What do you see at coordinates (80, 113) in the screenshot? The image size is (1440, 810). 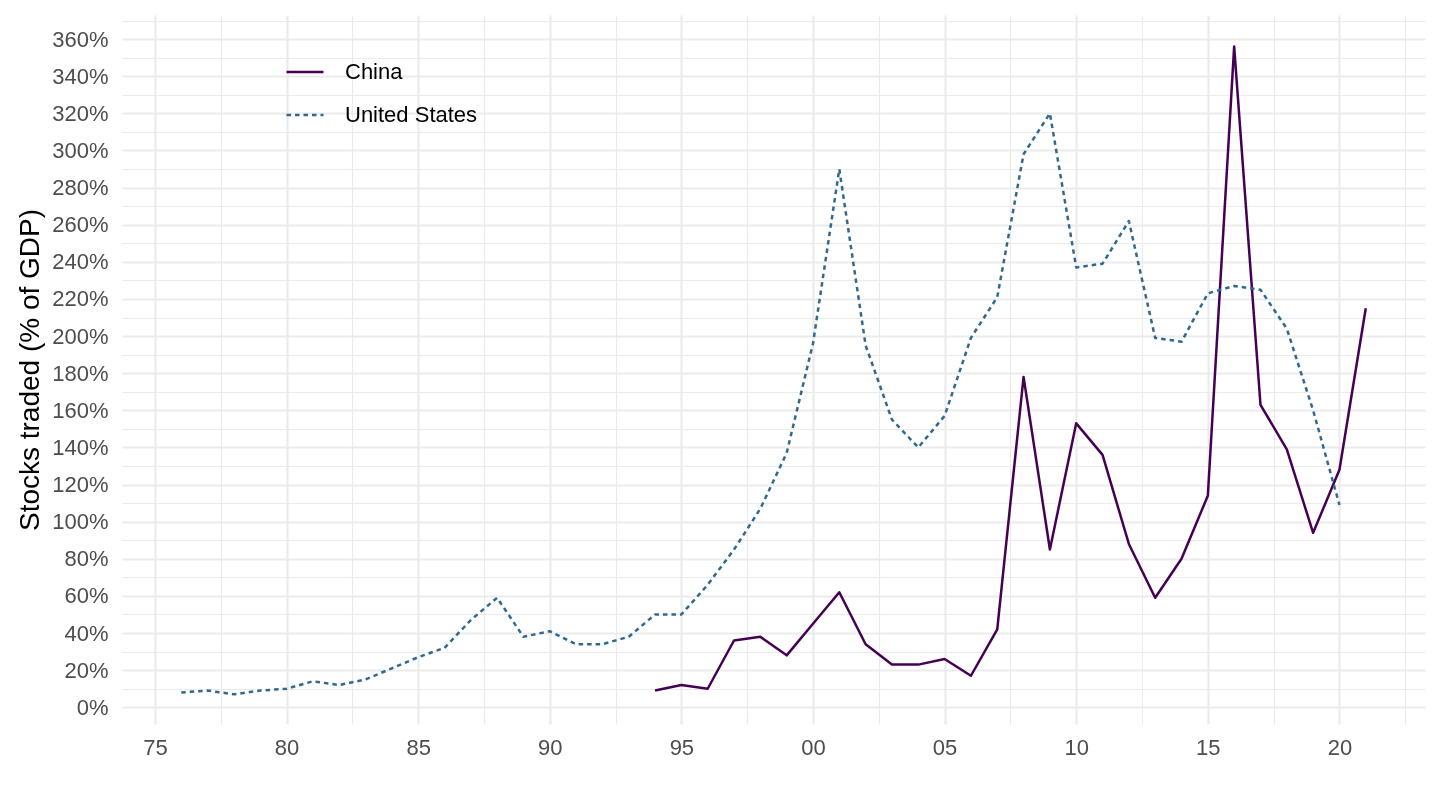 I see `y-tick-label: 320%` at bounding box center [80, 113].